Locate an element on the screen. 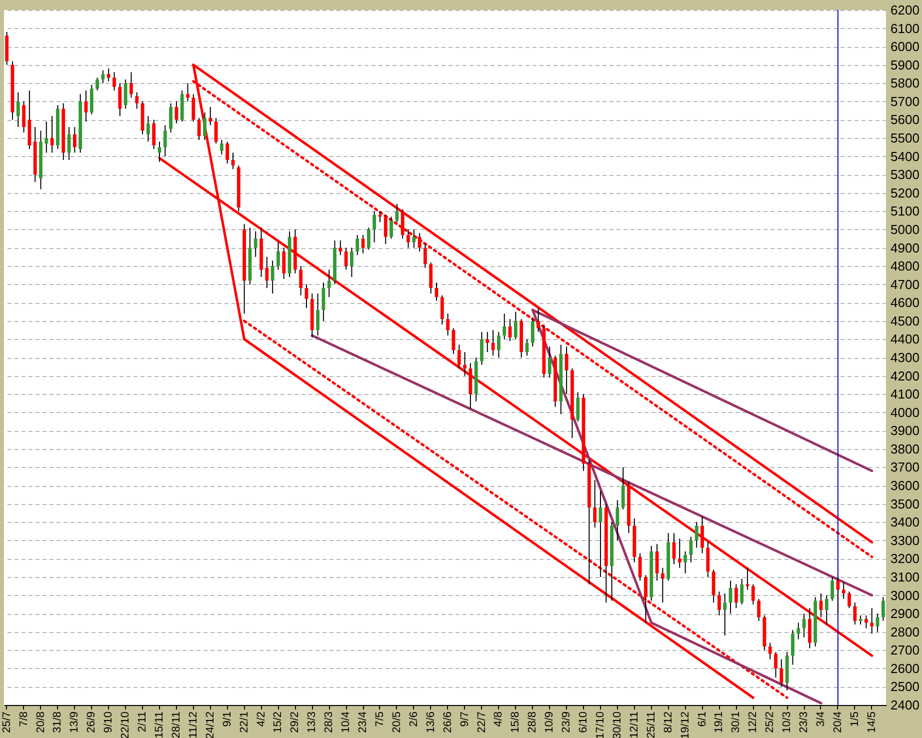  y-tick-label: 5000 is located at coordinates (905, 229).